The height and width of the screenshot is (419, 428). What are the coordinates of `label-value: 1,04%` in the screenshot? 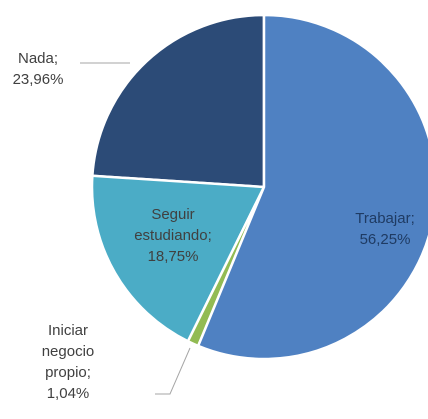 It's located at (68, 393).